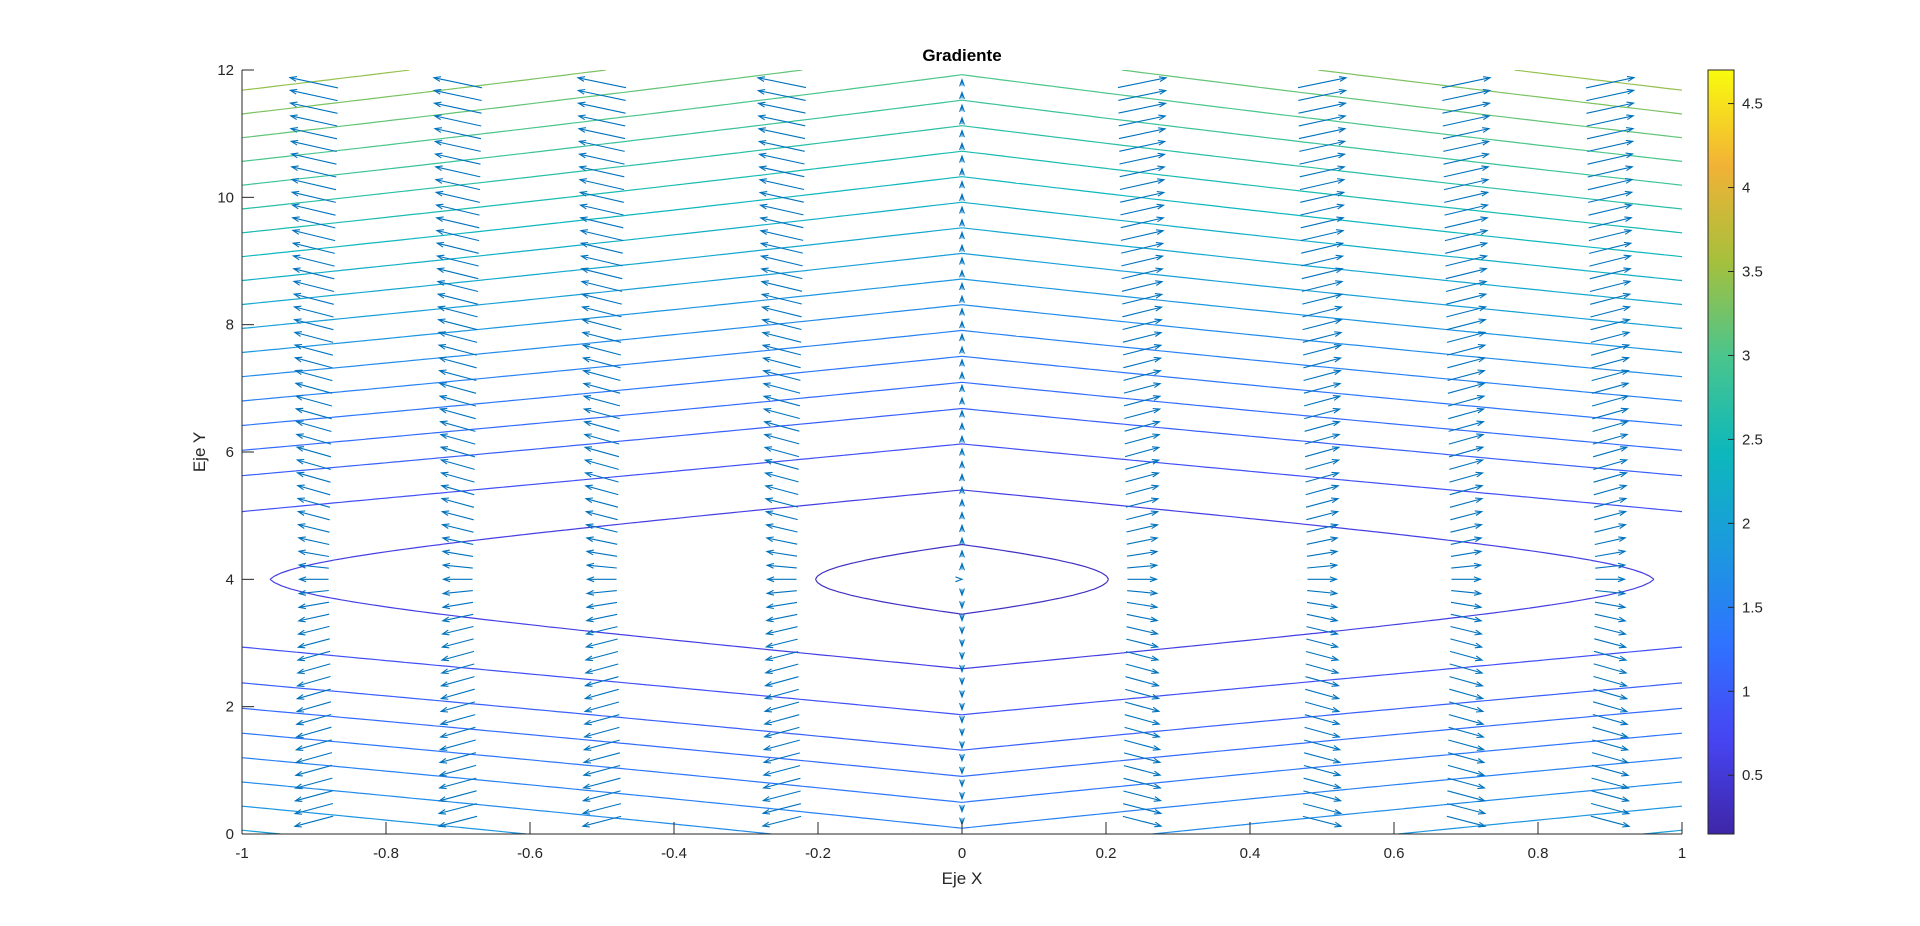  Describe the element at coordinates (1752, 439) in the screenshot. I see `colorbar-tick-label: 2.5` at that location.